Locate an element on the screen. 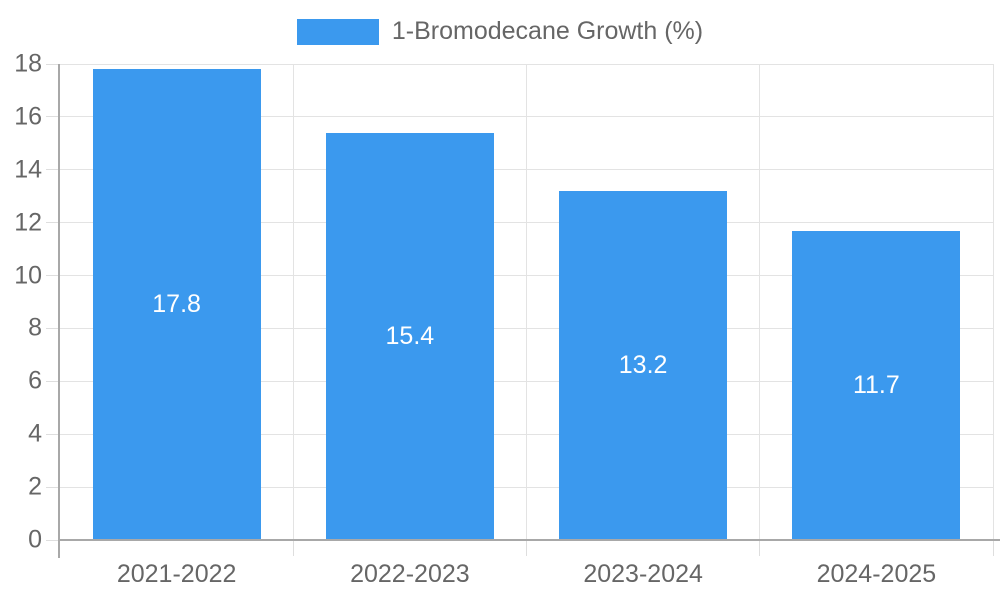  x-axis-tick-label: 2022-2023 is located at coordinates (410, 574).